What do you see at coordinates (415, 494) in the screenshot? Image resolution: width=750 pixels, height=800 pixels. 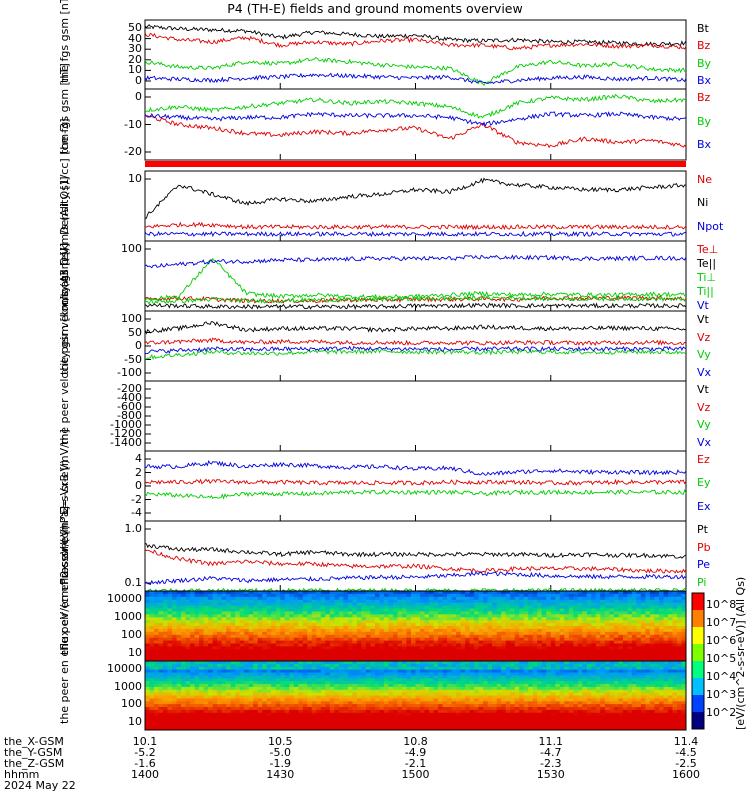 I see `series-Ey` at bounding box center [415, 494].